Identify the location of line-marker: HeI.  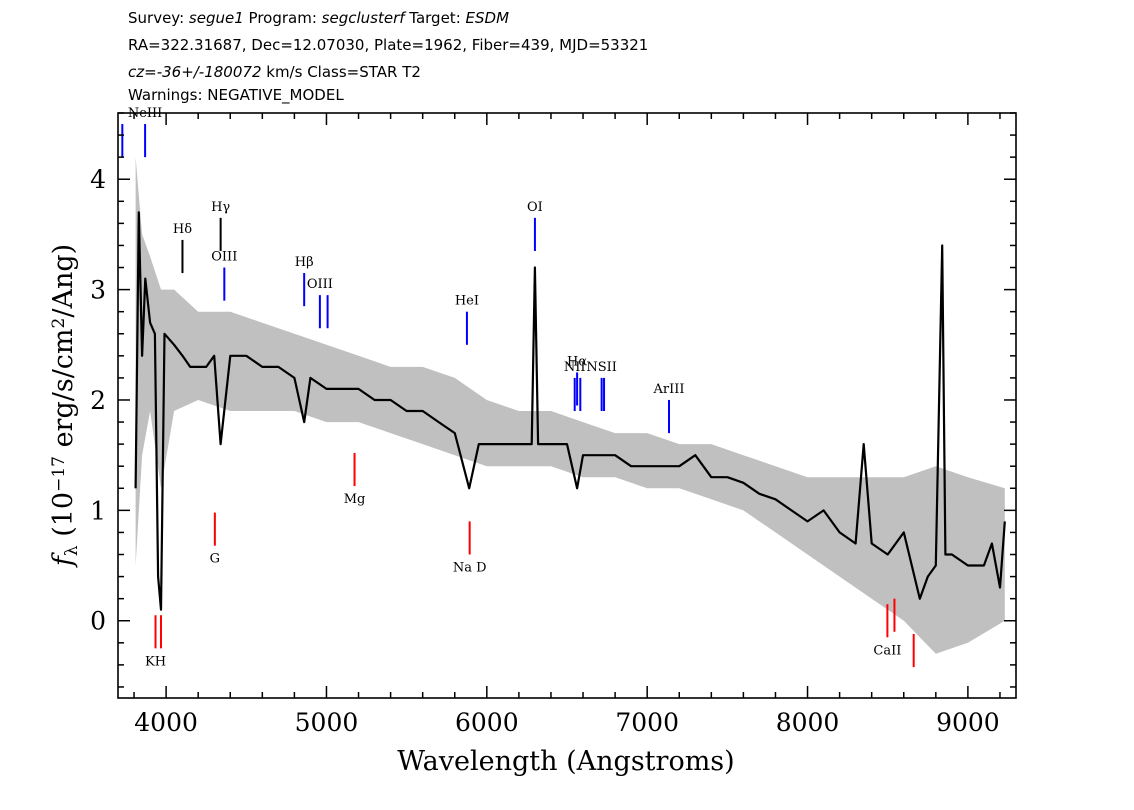
(467, 319).